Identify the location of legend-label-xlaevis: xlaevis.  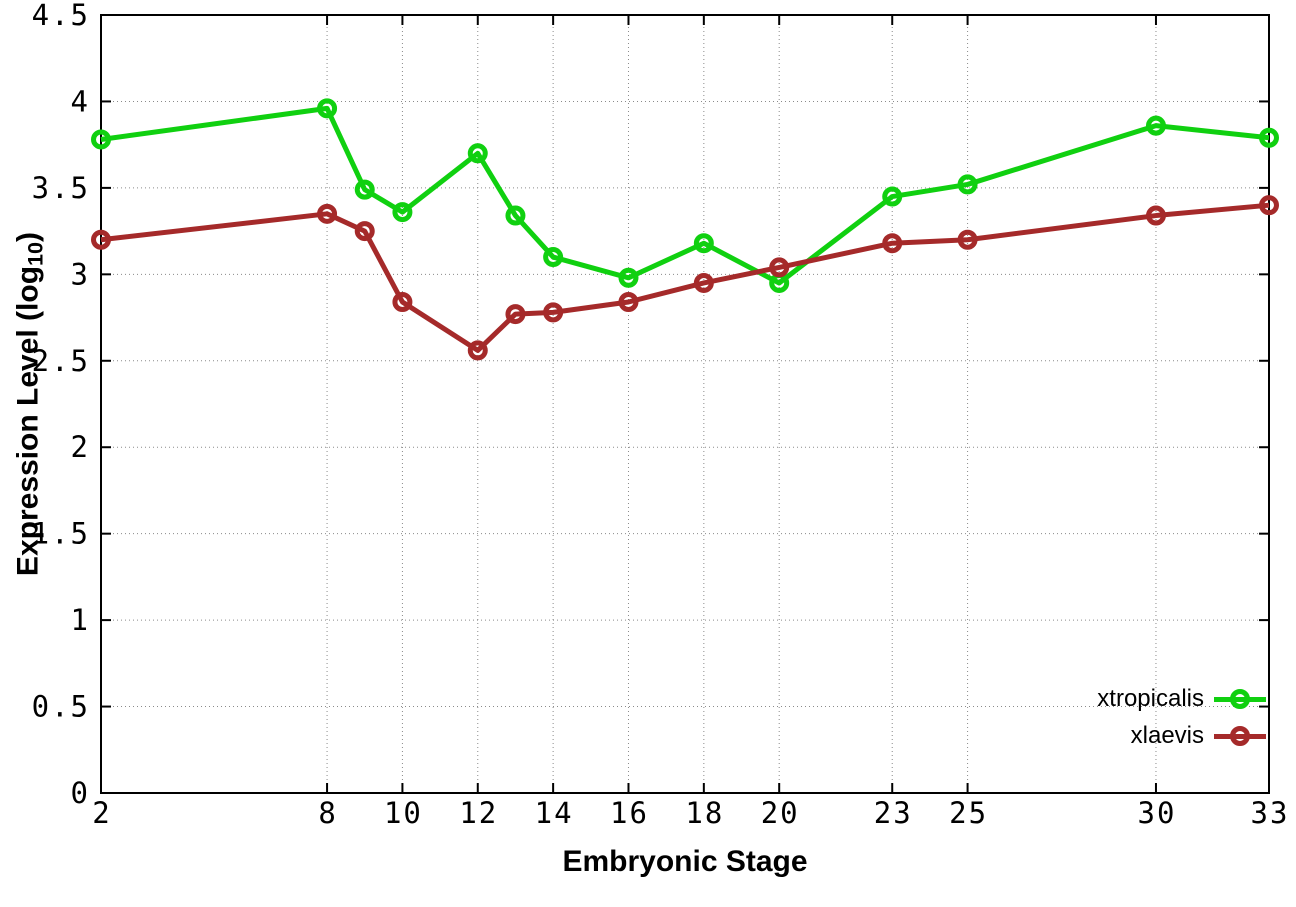
(1167, 735).